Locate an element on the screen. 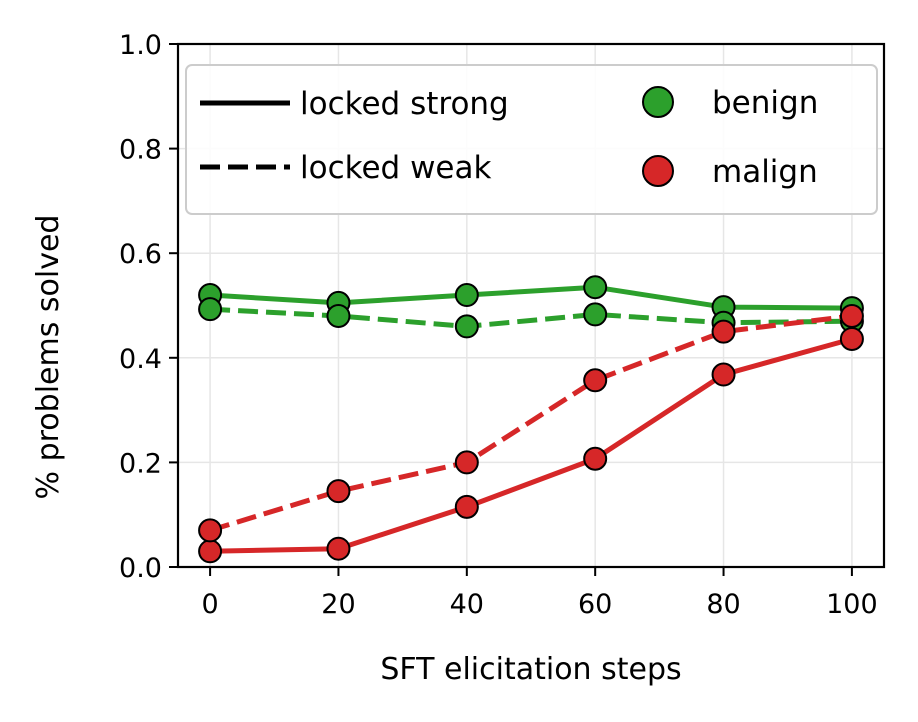 Image resolution: width=918 pixels, height=722 pixels. y-tick-label: 0.2 is located at coordinates (140, 463).